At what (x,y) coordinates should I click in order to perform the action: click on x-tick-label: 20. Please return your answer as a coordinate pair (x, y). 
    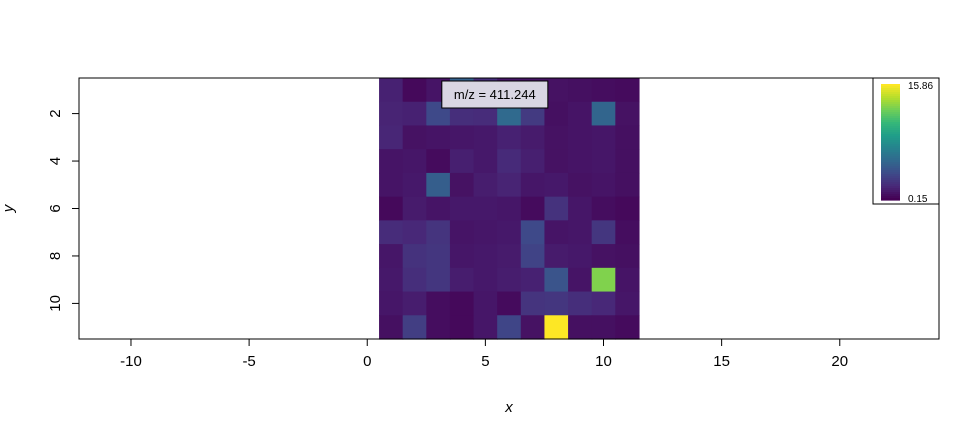
    Looking at the image, I should click on (839, 361).